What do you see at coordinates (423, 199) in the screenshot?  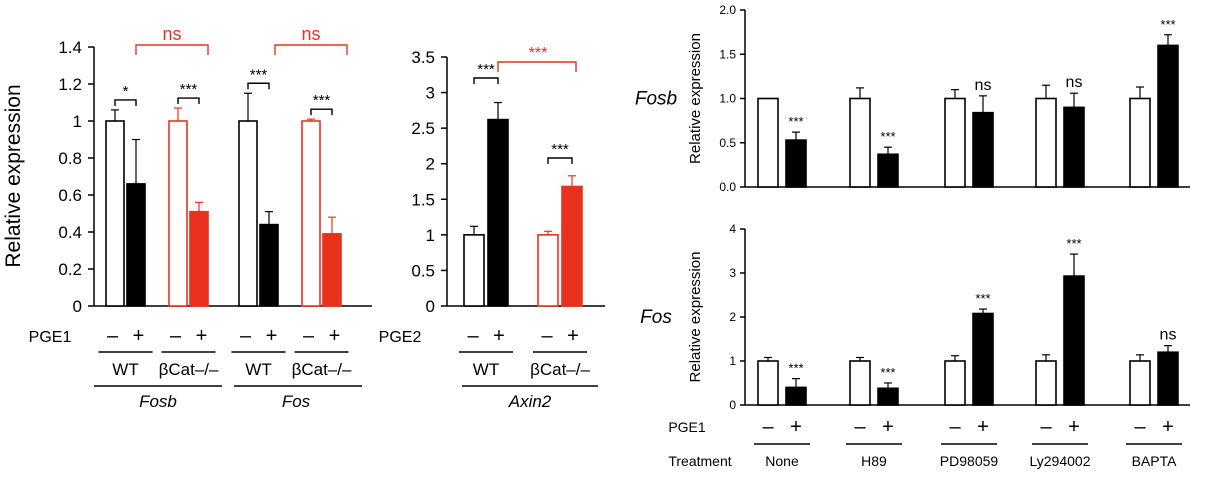 I see `panel-b-y-tick-label: 1.5` at bounding box center [423, 199].